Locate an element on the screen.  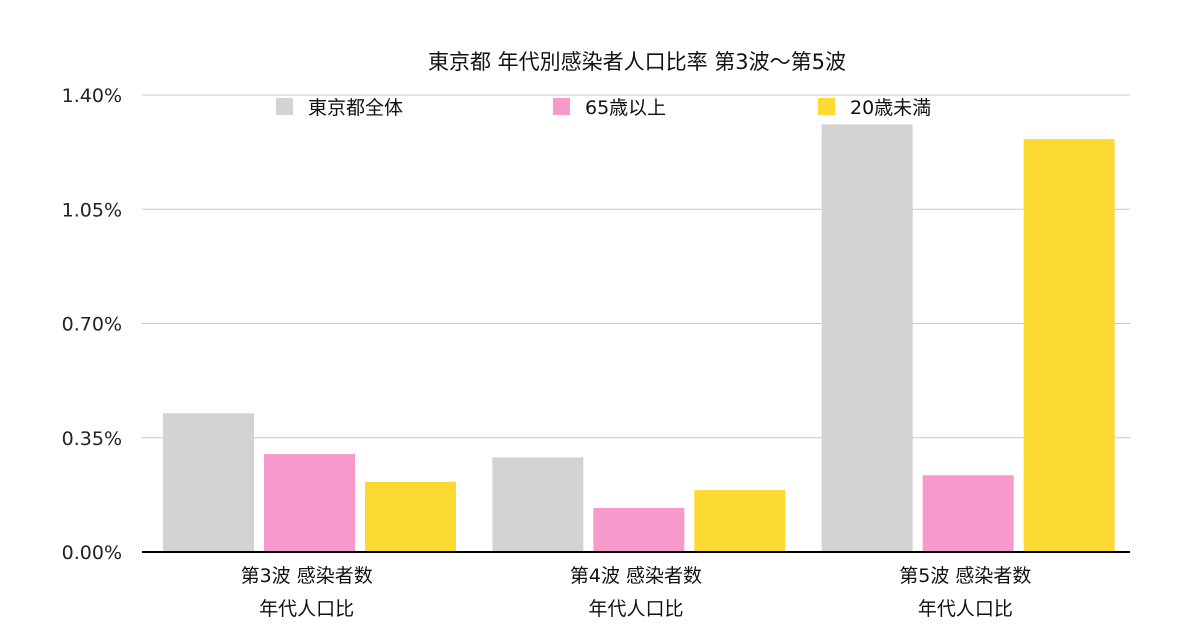
x-category-label: 第4波 感染者数 is located at coordinates (636, 576).